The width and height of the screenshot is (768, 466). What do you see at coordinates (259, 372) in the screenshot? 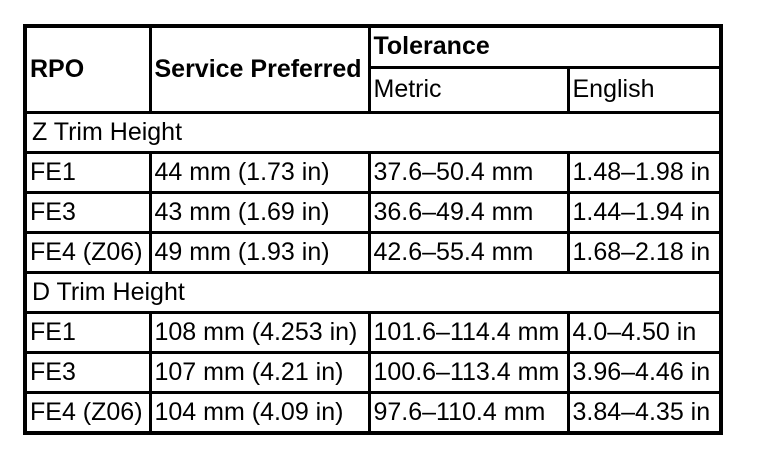
I see `cell-service-preferred: 107 mm (4.21 in)` at bounding box center [259, 372].